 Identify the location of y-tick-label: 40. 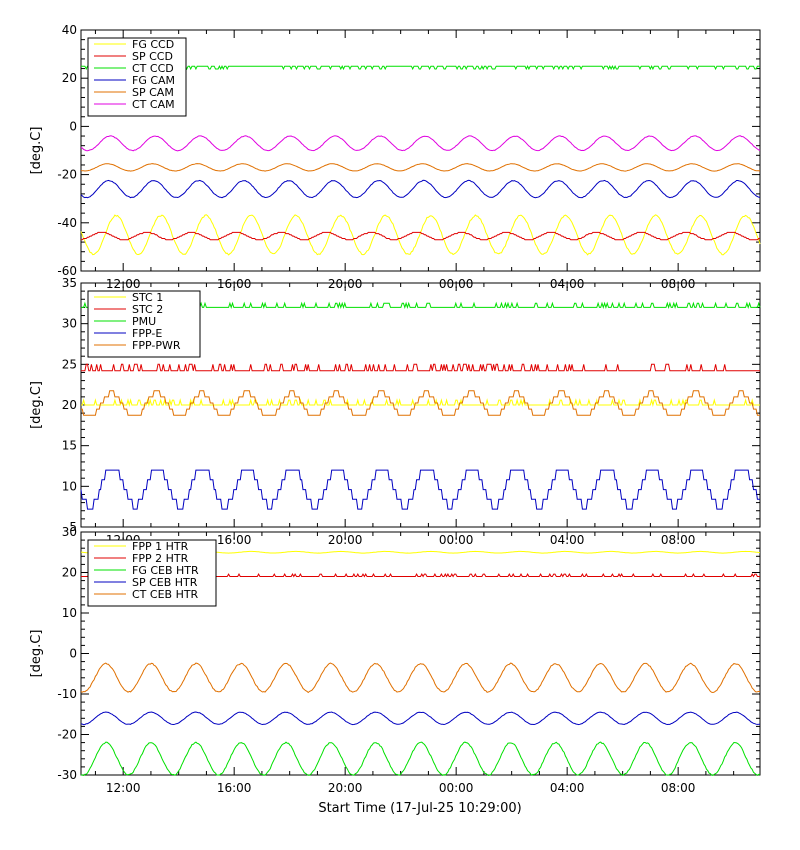
(69, 30).